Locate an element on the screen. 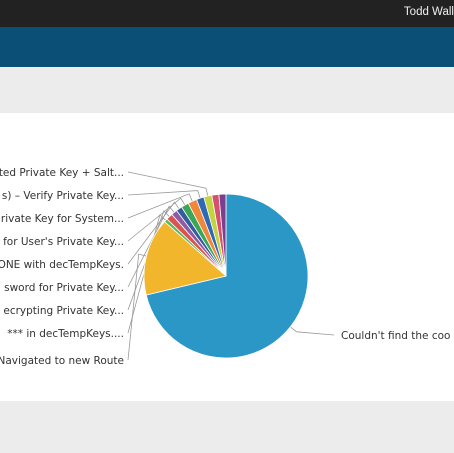 This screenshot has height=453, width=454. toolbar-area is located at coordinates (227, 90).